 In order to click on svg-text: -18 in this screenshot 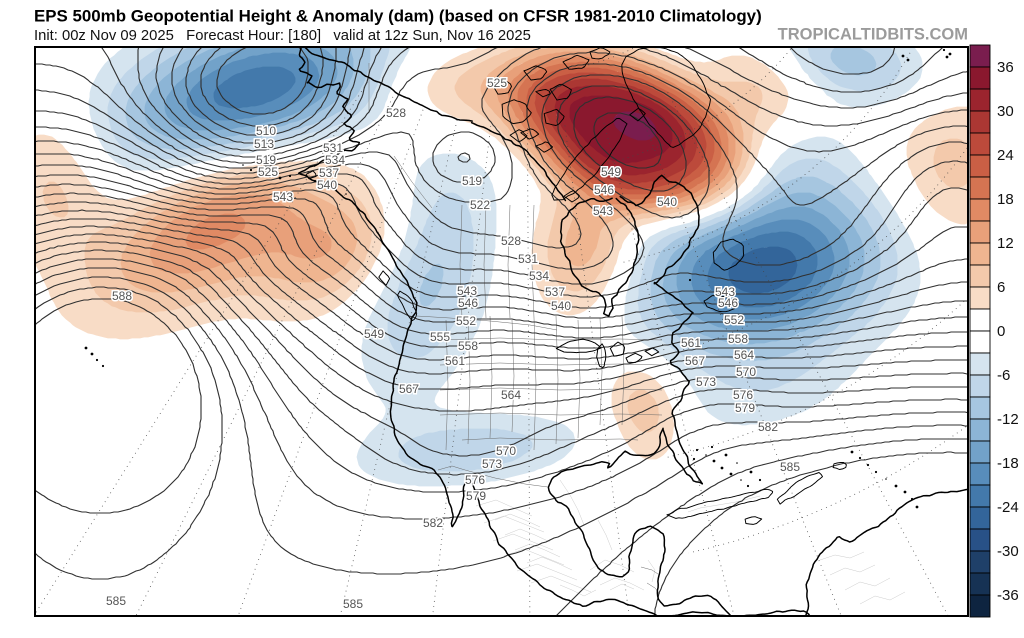, I will do `click(1008, 463)`.